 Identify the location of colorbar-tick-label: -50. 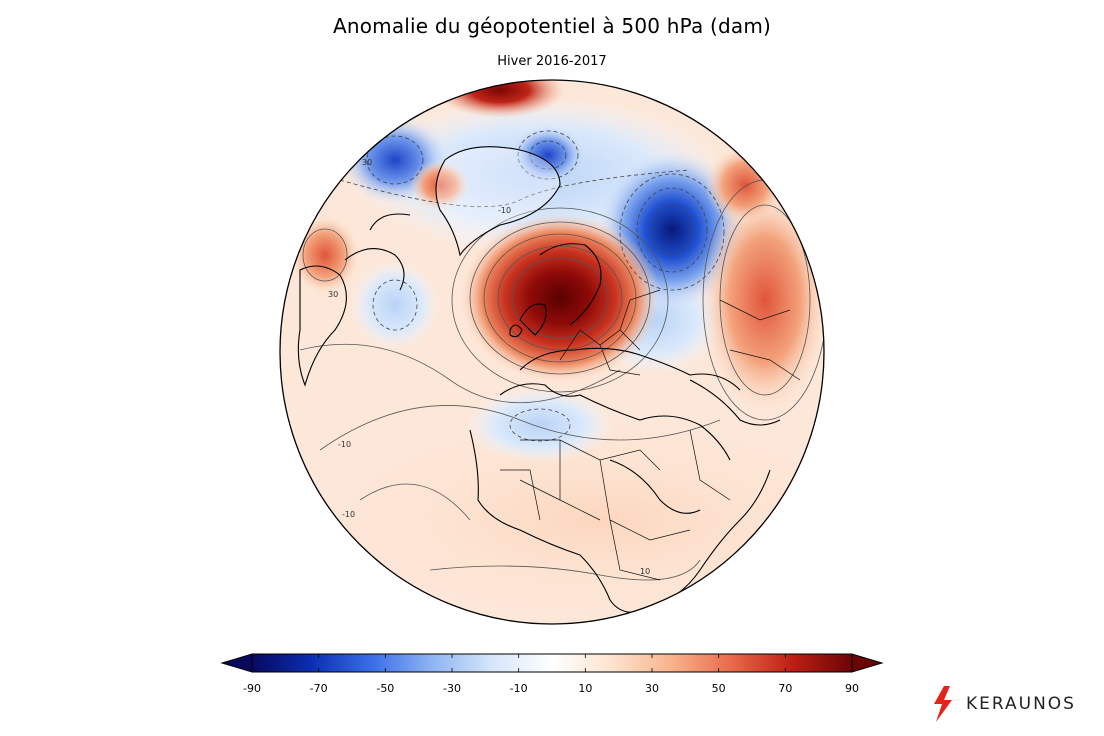
(385, 688).